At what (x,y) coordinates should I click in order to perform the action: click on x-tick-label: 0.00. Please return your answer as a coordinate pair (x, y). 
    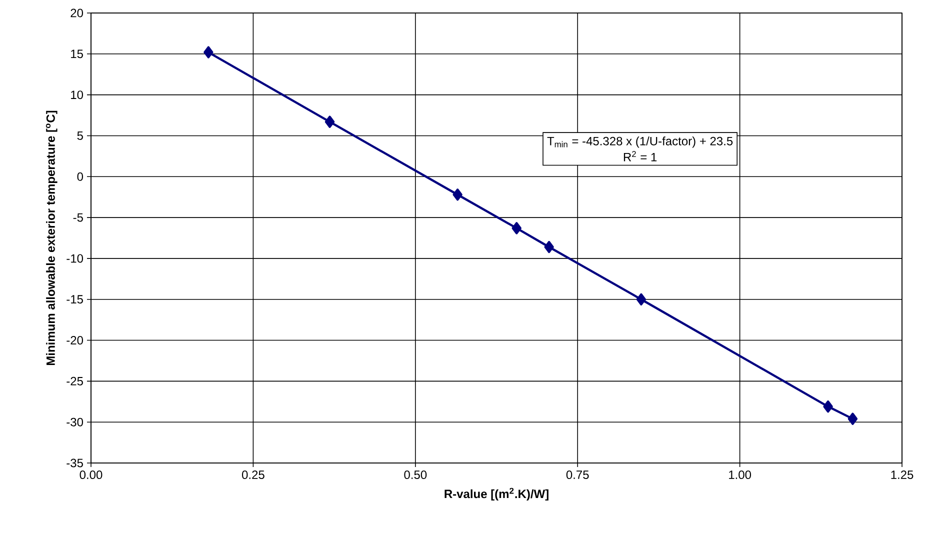
    Looking at the image, I should click on (91, 475).